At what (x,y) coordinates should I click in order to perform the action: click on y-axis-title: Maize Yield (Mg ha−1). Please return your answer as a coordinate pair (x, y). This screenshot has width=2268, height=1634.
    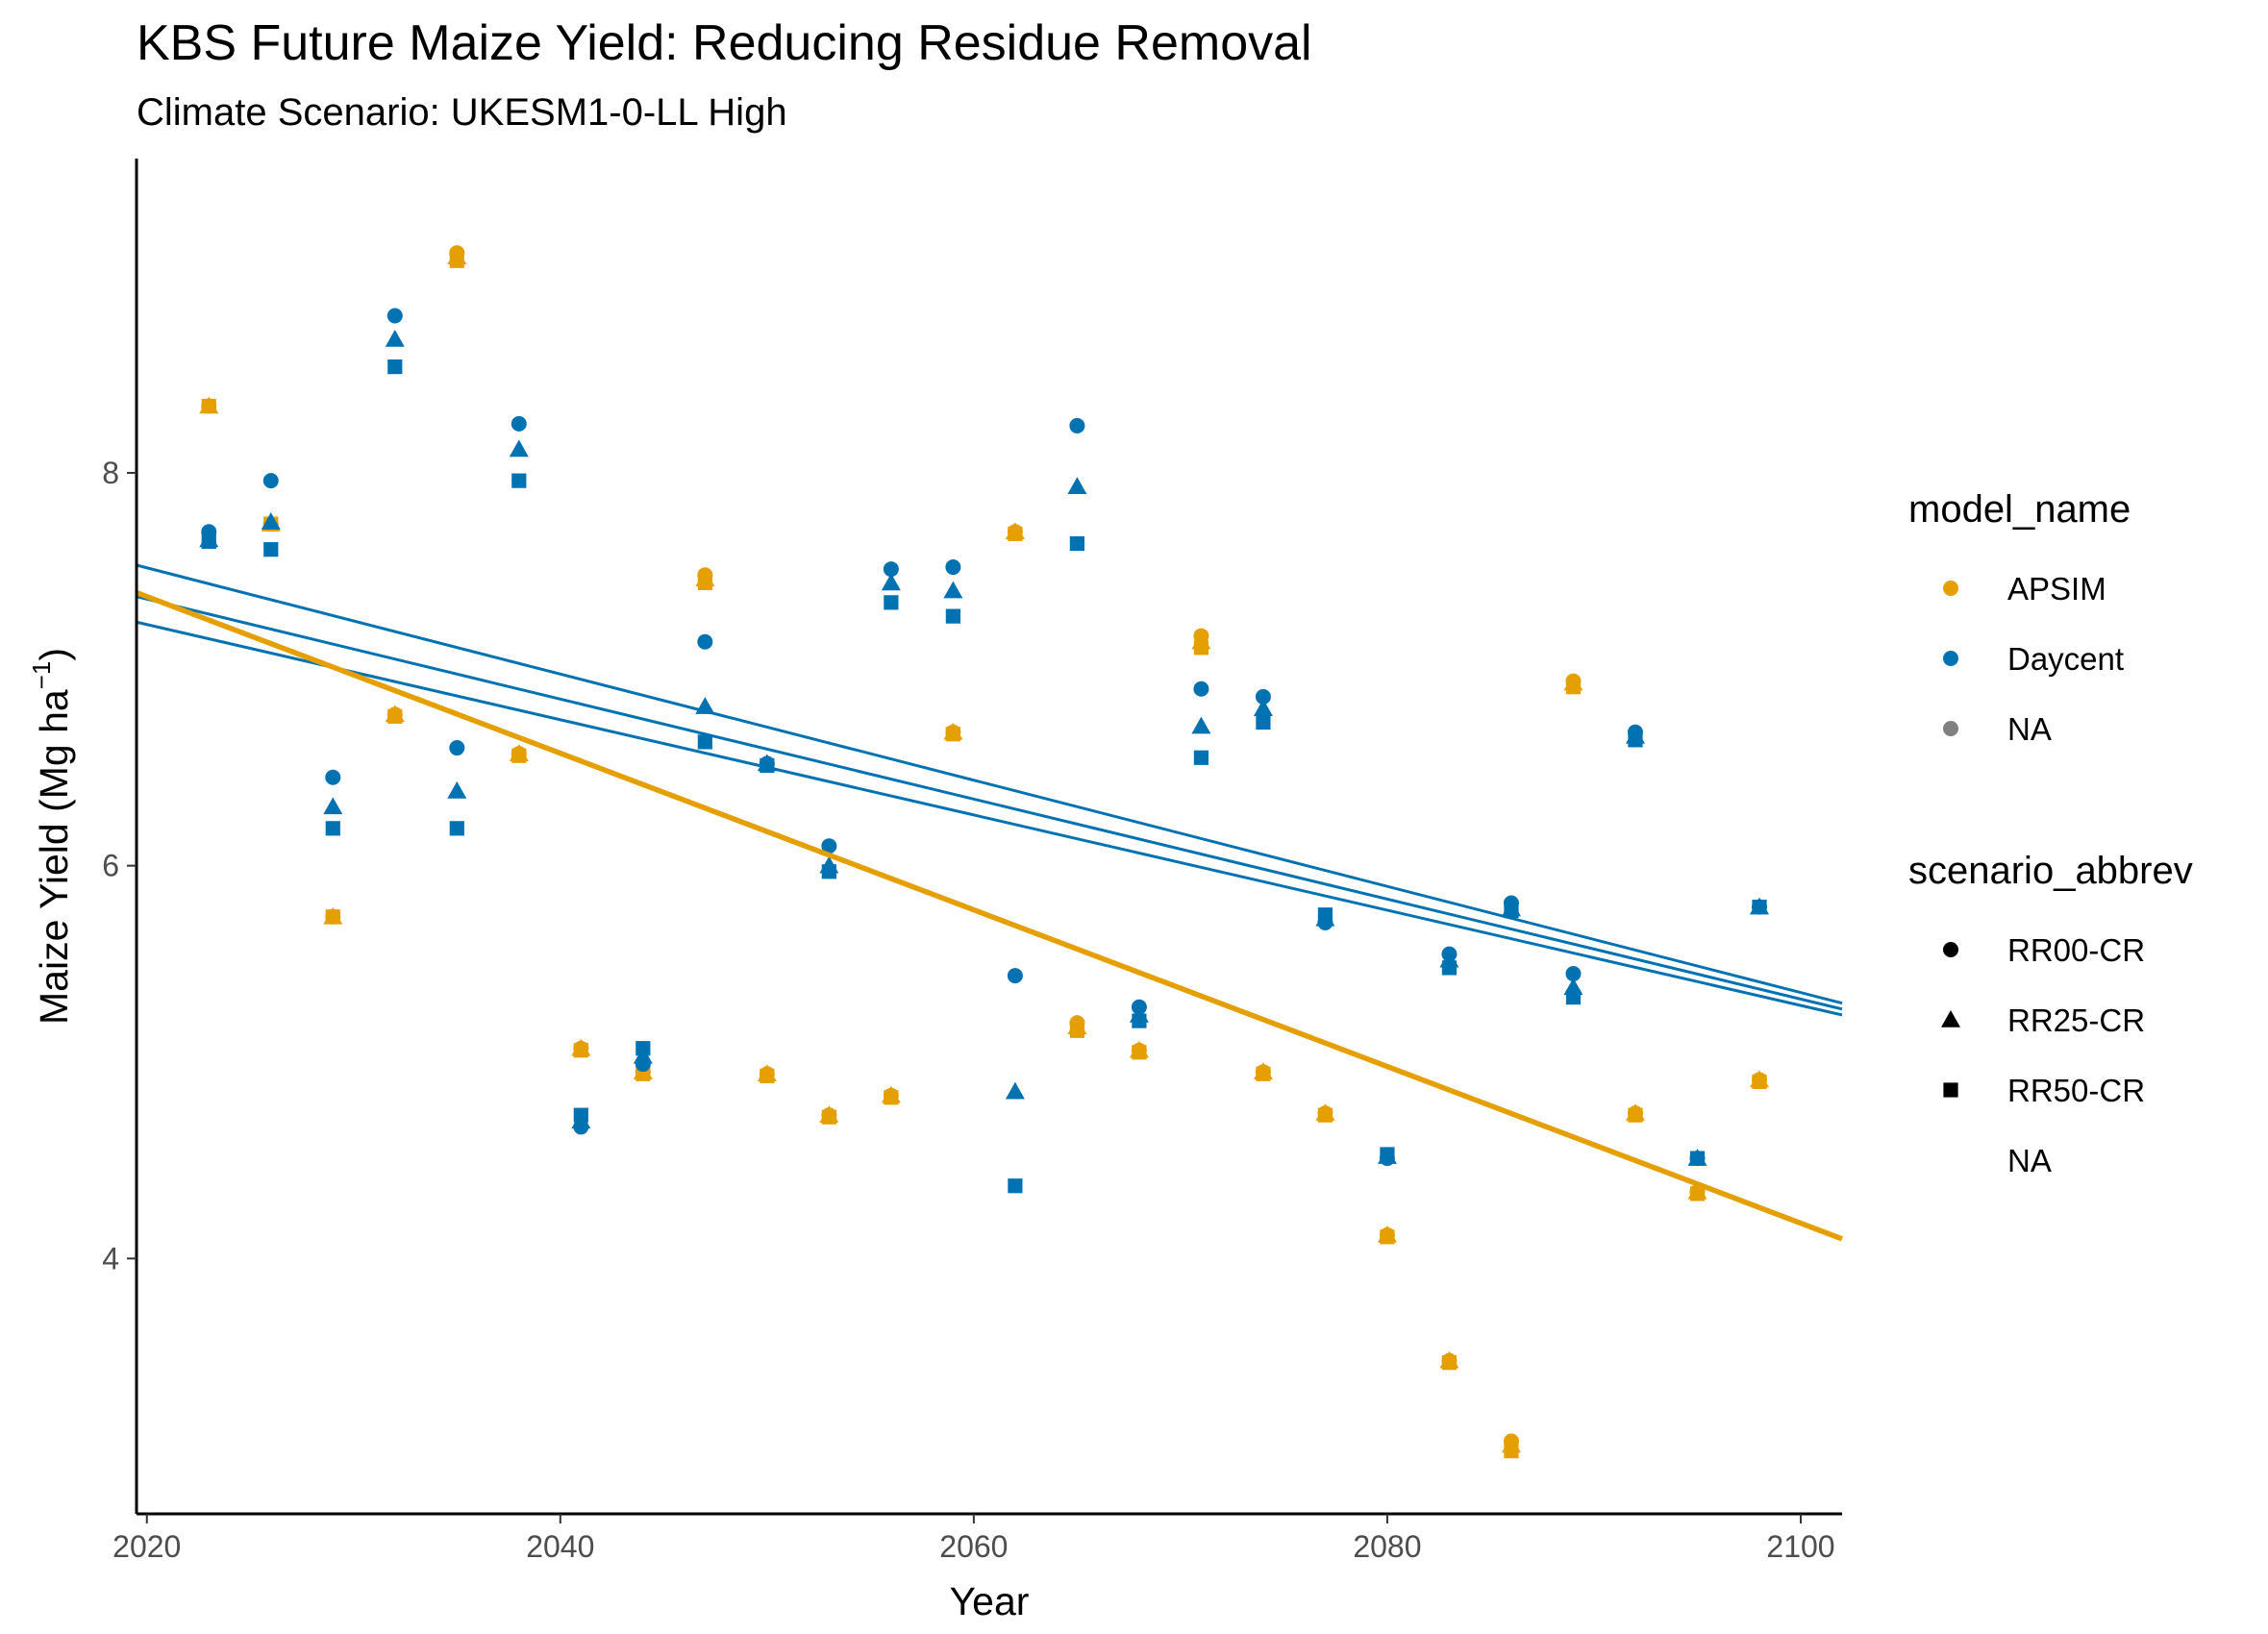
    Looking at the image, I should click on (51, 836).